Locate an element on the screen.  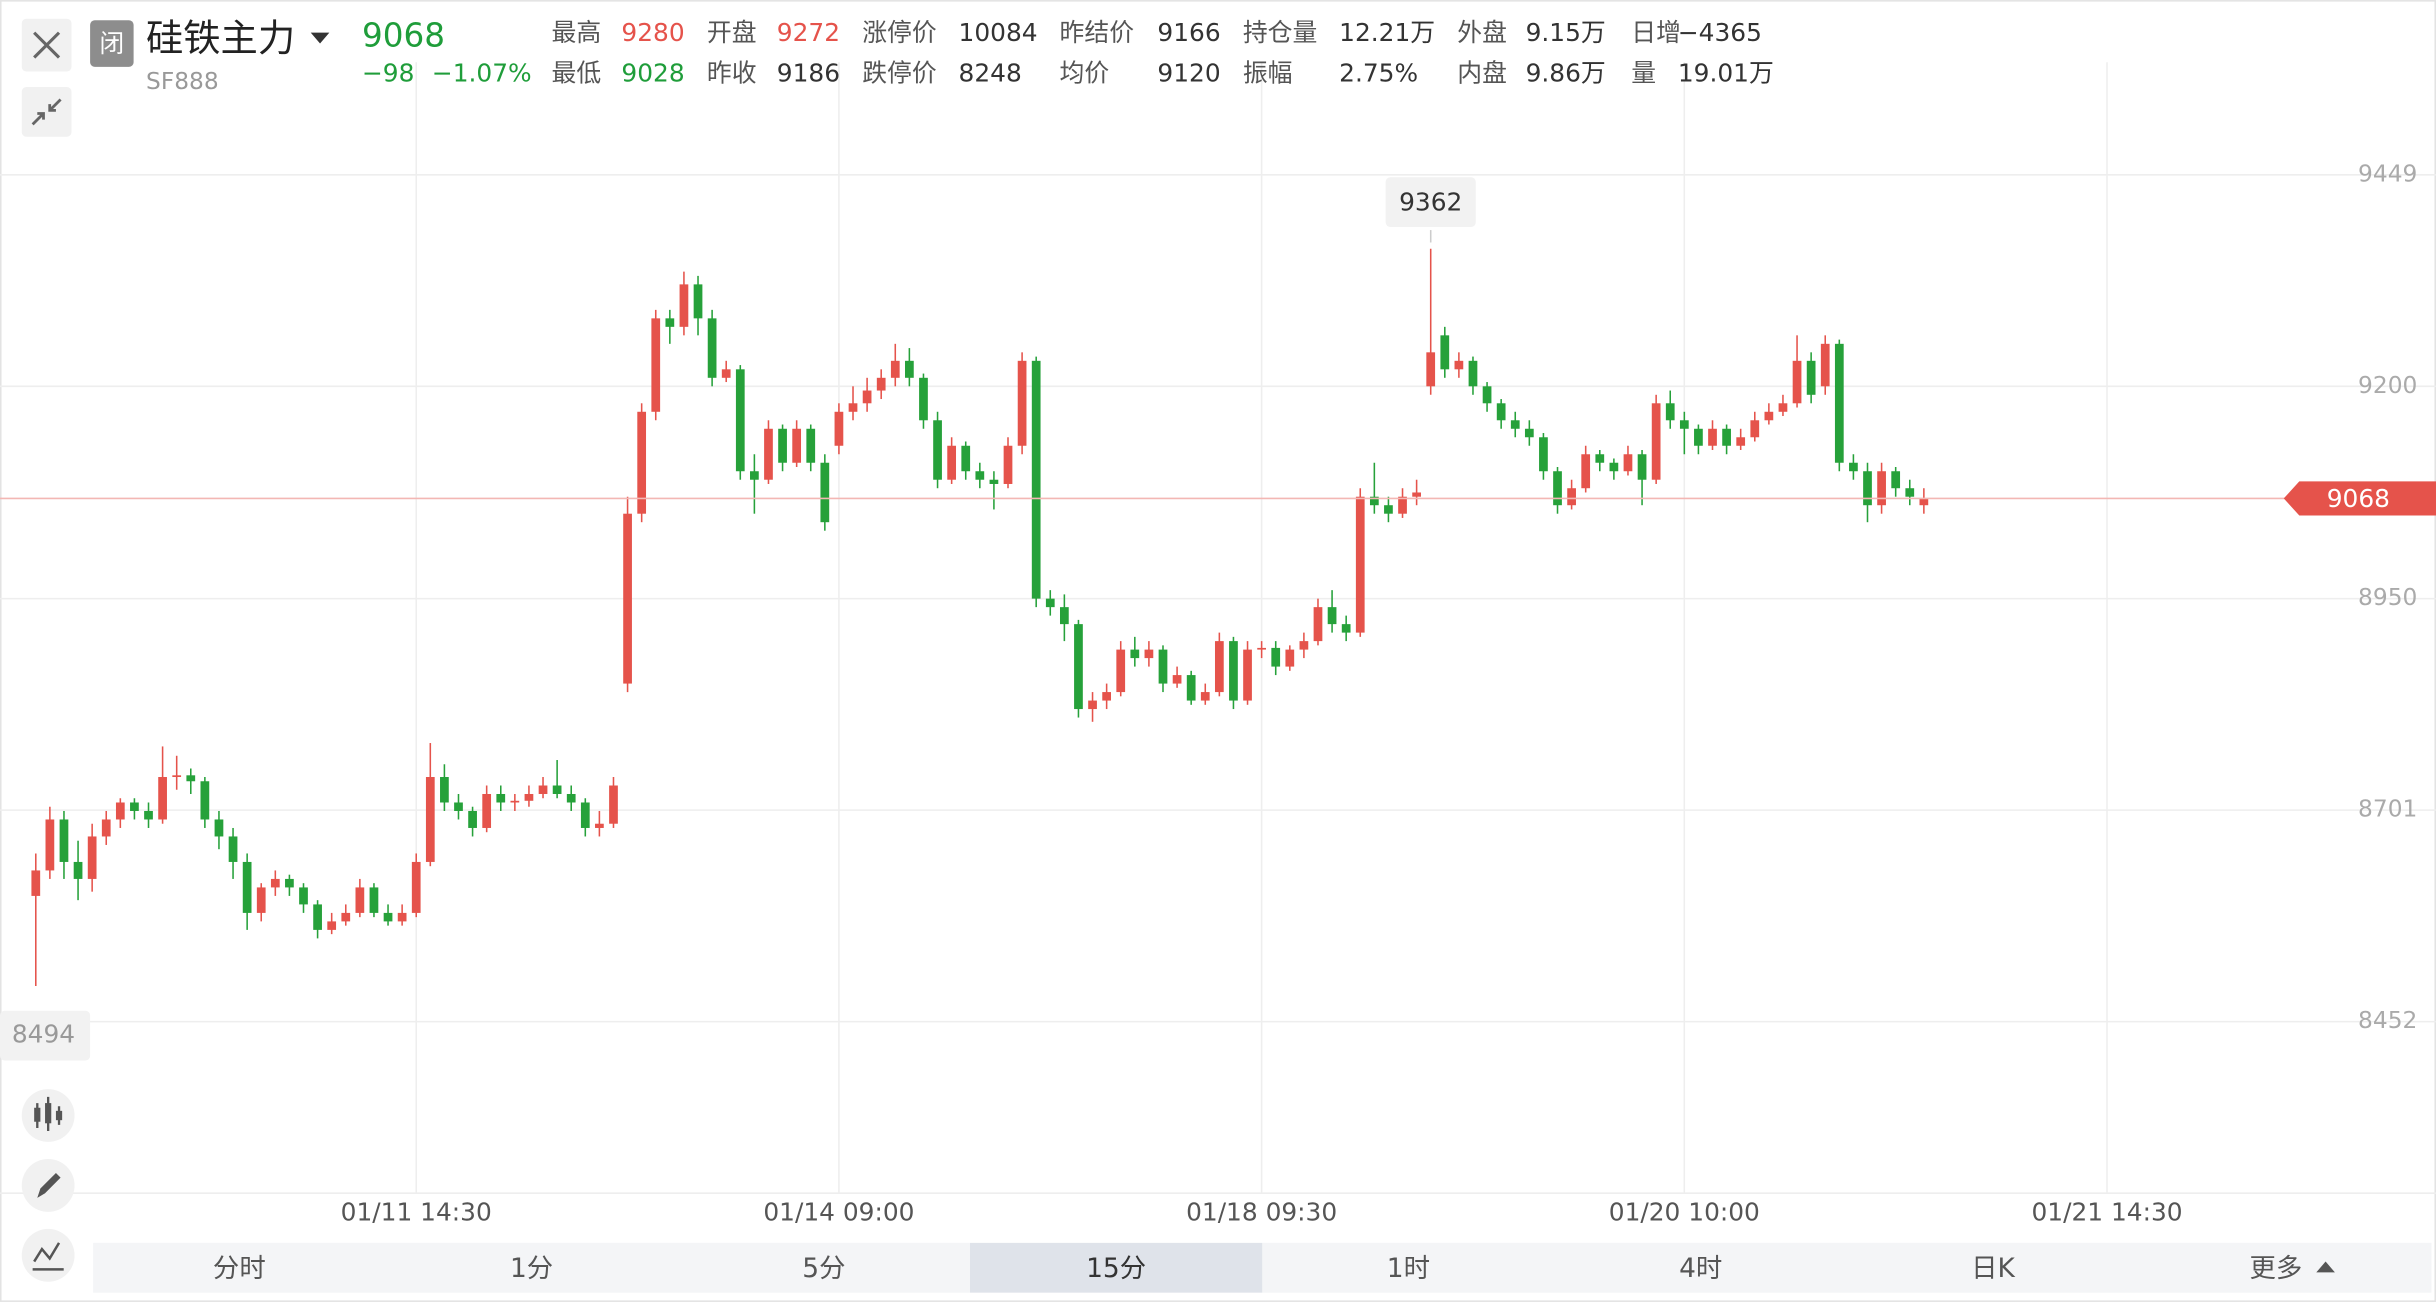
change: −98 is located at coordinates (388, 73).